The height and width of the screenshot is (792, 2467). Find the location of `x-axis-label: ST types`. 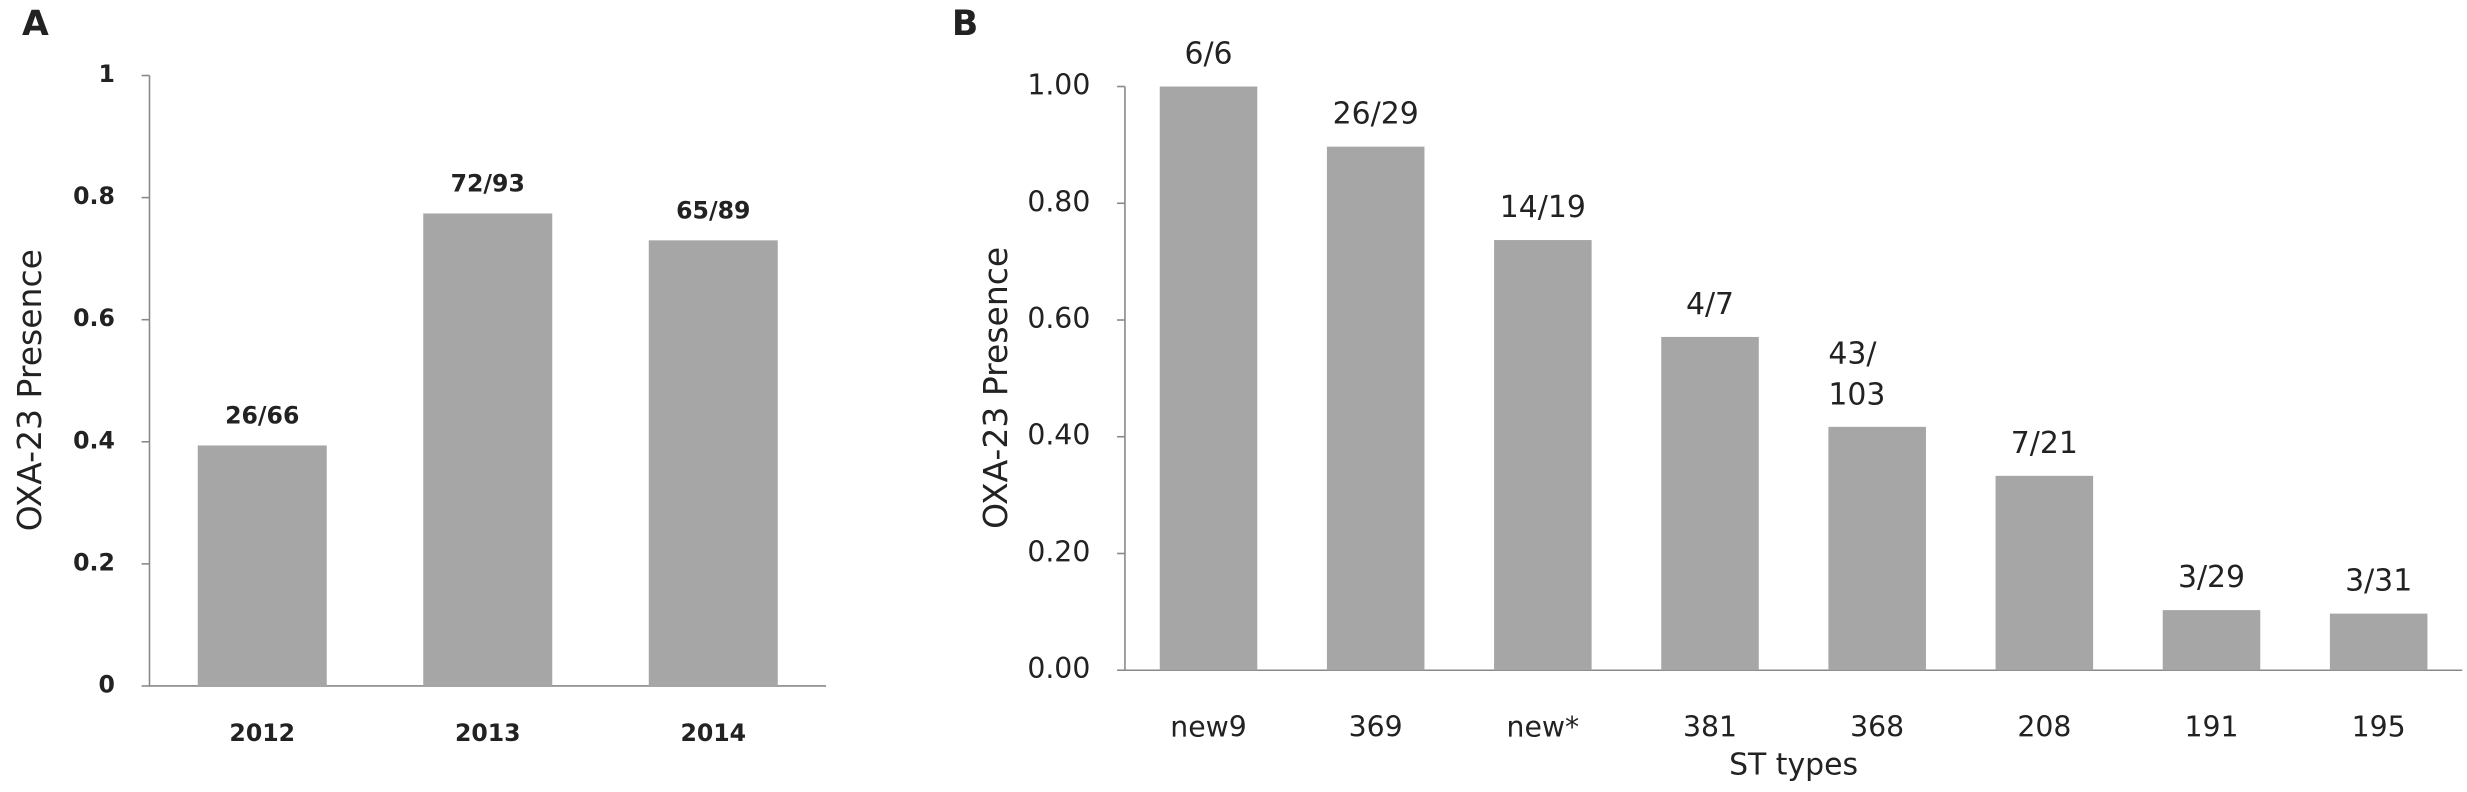

x-axis-label: ST types is located at coordinates (1793, 765).